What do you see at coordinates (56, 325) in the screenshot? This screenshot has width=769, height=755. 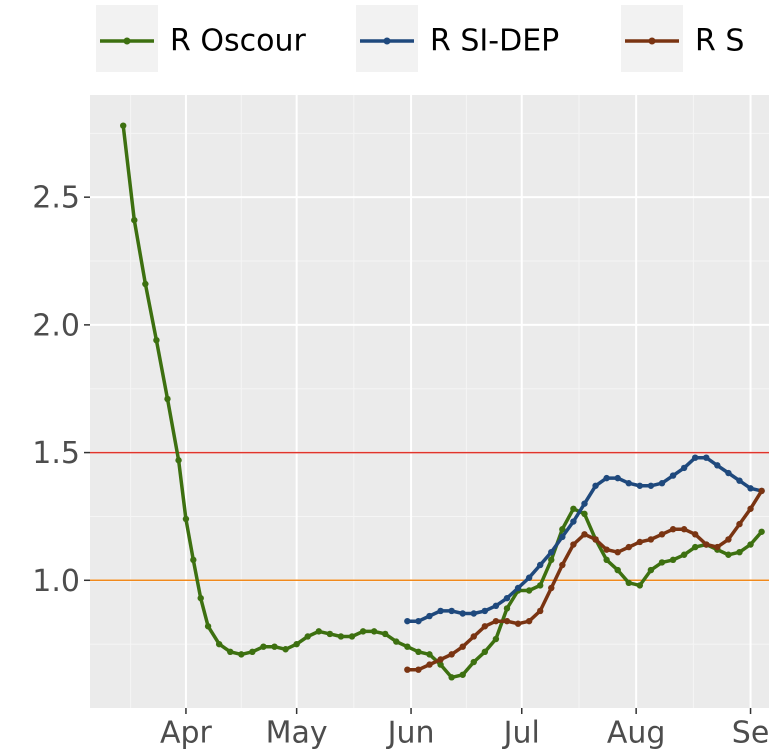 I see `y-tick-label: 2.0` at bounding box center [56, 325].